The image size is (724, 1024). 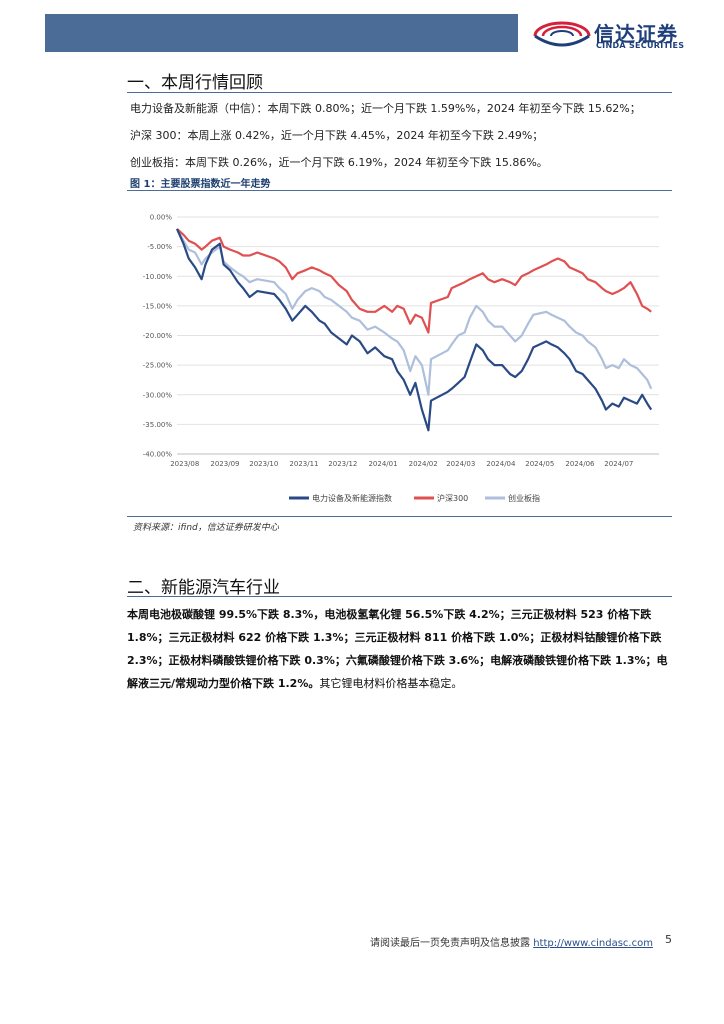 I want to click on page-number: 5, so click(x=668, y=939).